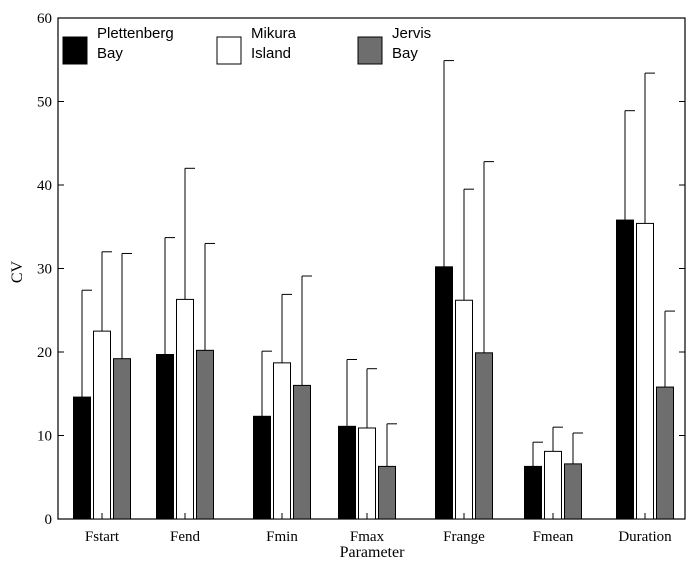 The image size is (687, 562). What do you see at coordinates (665, 453) in the screenshot?
I see `bar-jervis-bay-duration` at bounding box center [665, 453].